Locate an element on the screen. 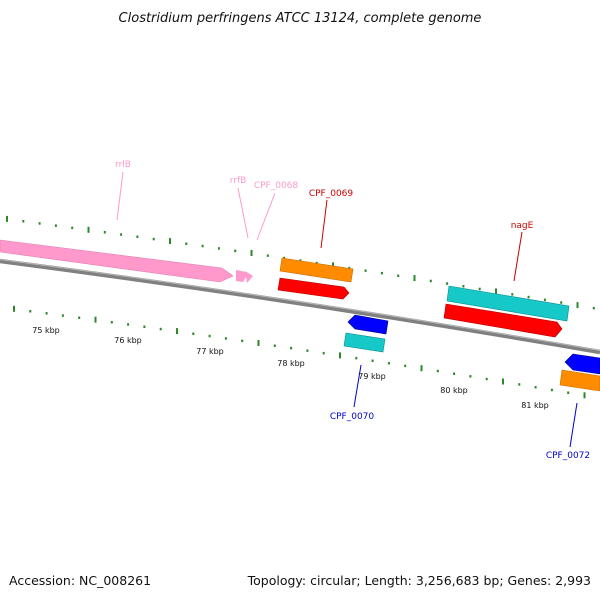 The height and width of the screenshot is (600, 600). cpf-0072-blue-feature is located at coordinates (582, 364).